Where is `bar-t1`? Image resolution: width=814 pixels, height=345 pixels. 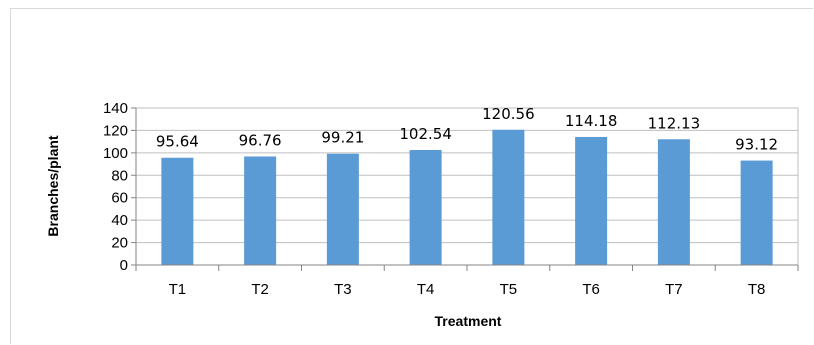
bar-t1 is located at coordinates (177, 211).